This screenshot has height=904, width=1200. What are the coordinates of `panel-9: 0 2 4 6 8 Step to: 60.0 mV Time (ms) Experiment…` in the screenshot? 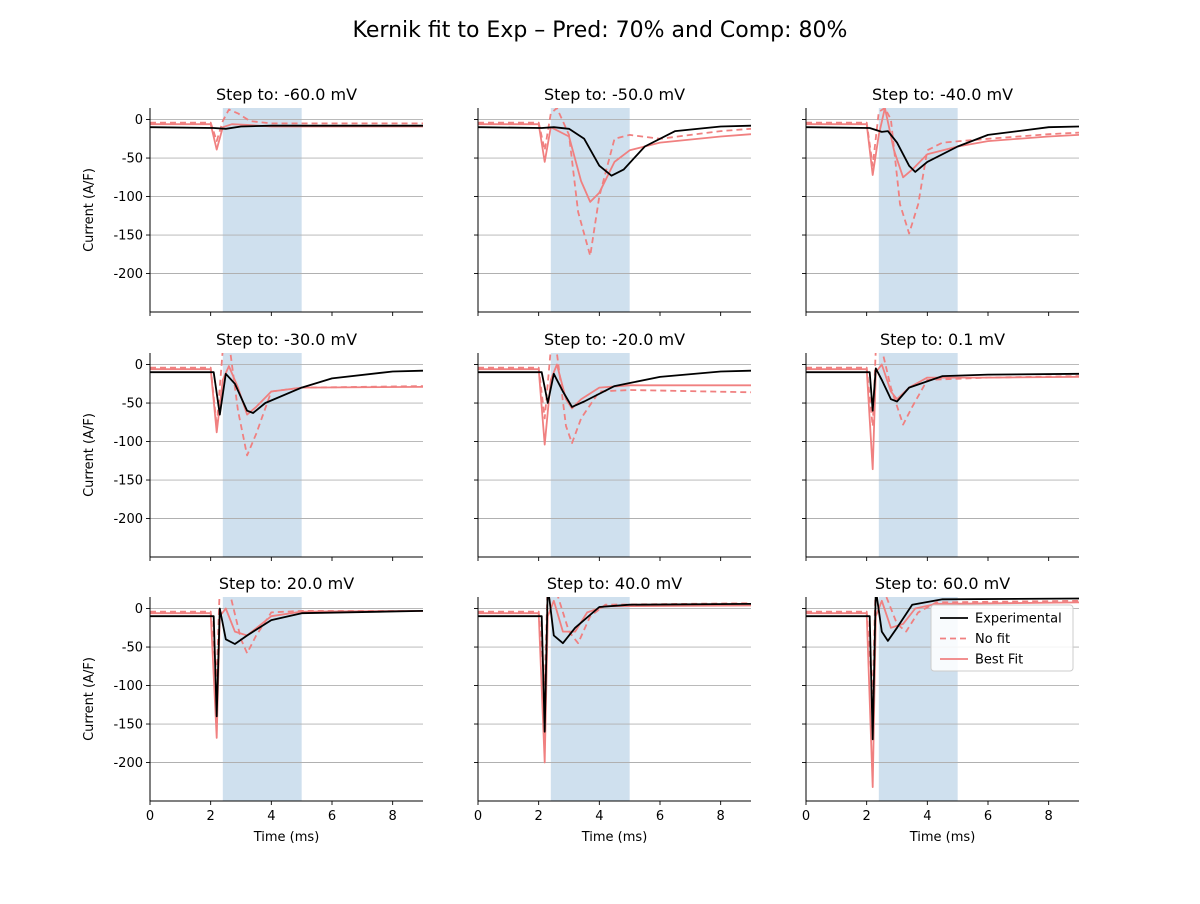 It's located at (940, 709).